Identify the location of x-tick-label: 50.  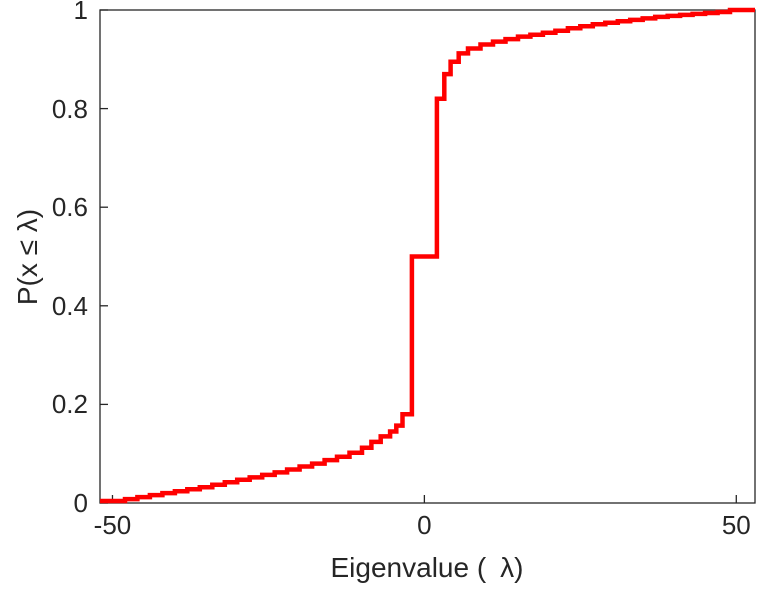
(736, 525).